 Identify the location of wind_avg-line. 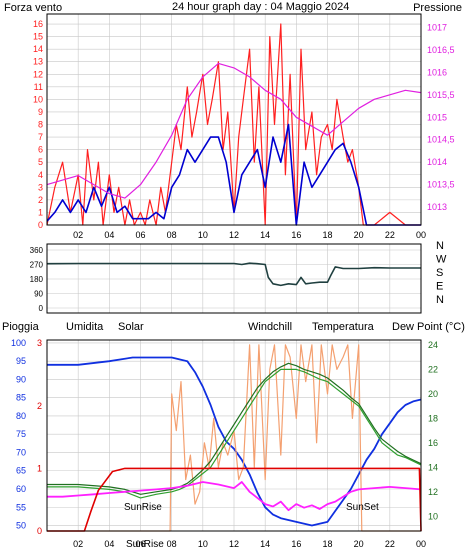
(233, 174).